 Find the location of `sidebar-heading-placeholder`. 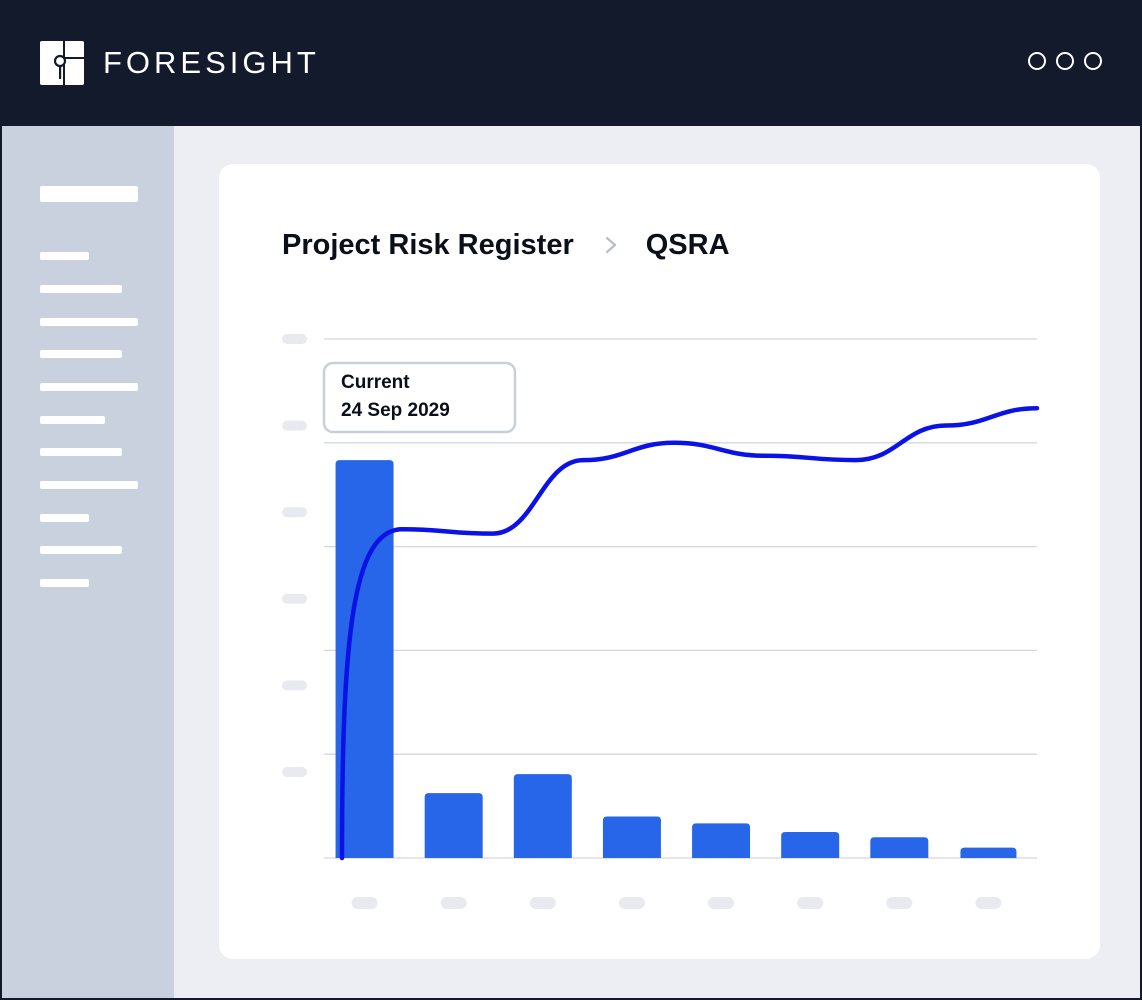

sidebar-heading-placeholder is located at coordinates (89, 194).